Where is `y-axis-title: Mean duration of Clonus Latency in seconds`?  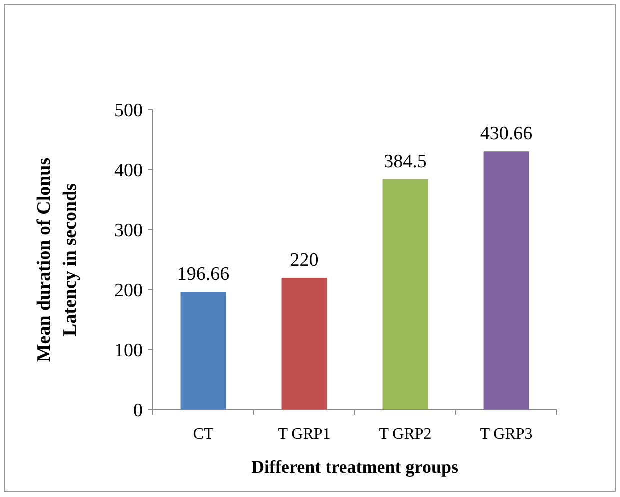
y-axis-title: Mean duration of Clonus Latency in seconds is located at coordinates (57, 260).